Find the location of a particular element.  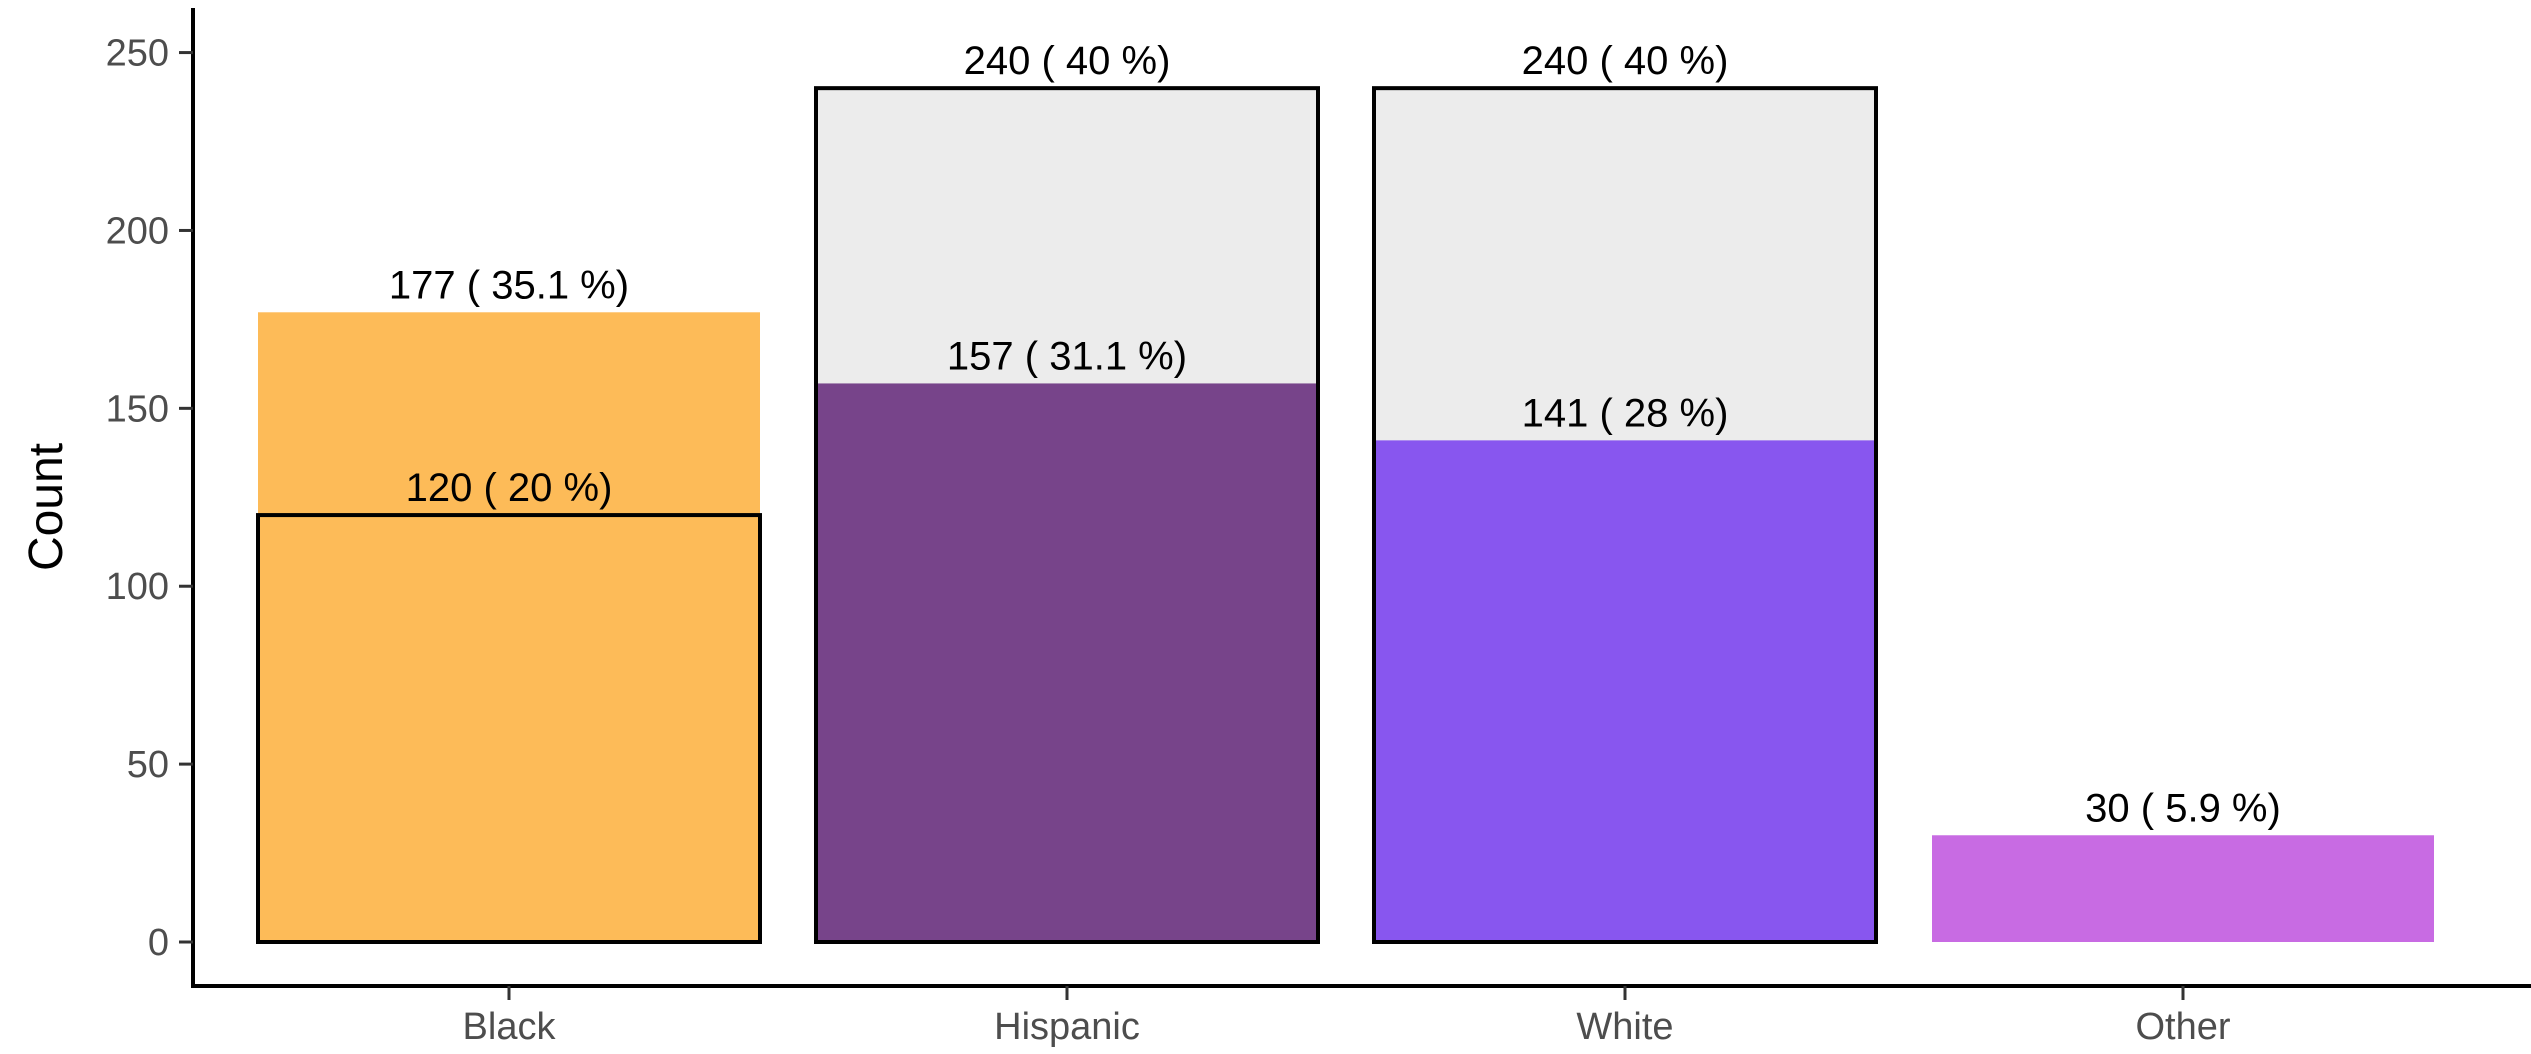

y-tick-label: 0 is located at coordinates (158, 943).